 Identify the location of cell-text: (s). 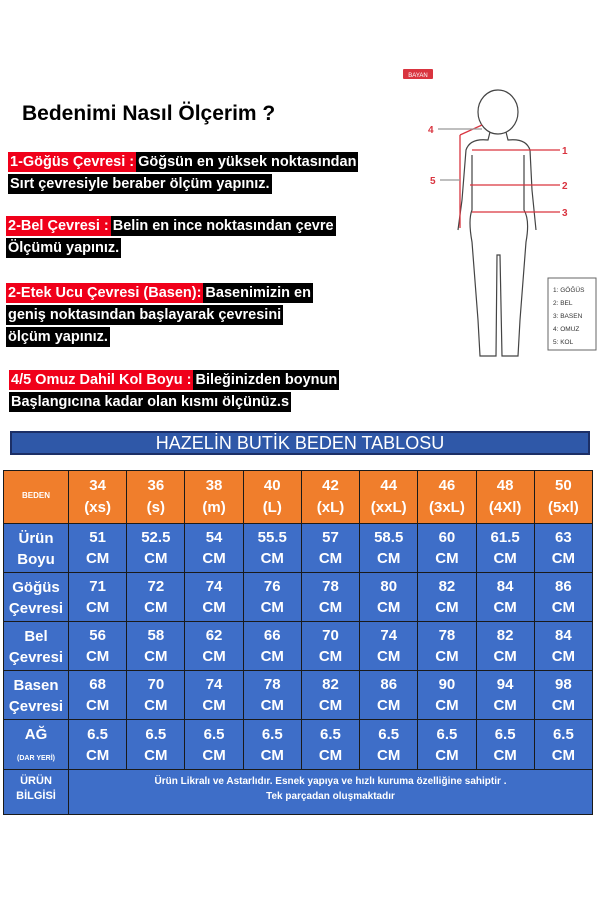
(155, 507).